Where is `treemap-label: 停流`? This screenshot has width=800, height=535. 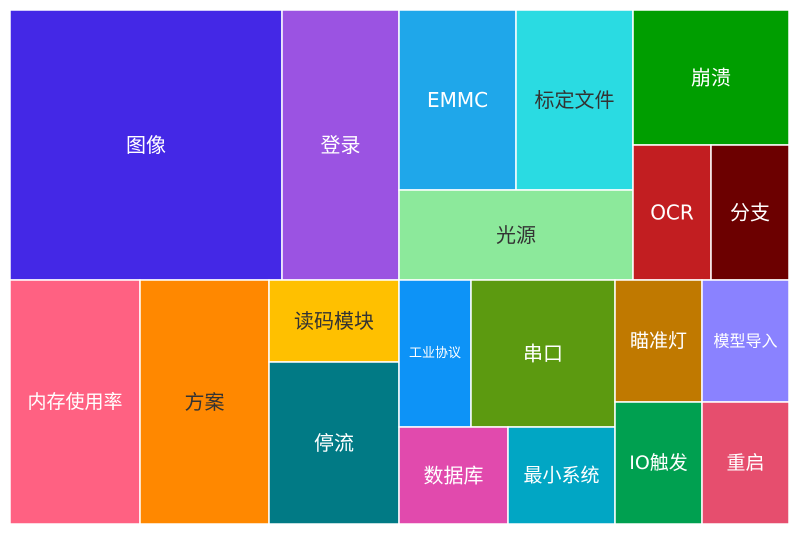 treemap-label: 停流 is located at coordinates (334, 443).